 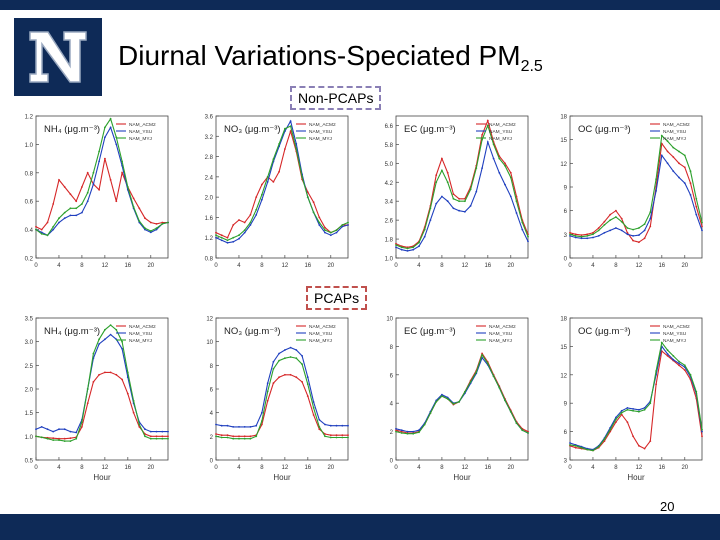 I want to click on series-line-nam-ysu, so click(x=101, y=383).